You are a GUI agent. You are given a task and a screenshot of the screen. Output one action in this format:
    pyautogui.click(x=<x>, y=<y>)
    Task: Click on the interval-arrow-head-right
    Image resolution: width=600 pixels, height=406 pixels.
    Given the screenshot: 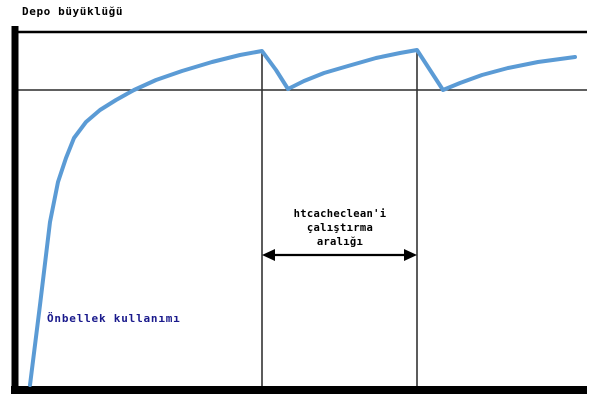 What is the action you would take?
    pyautogui.click(x=410, y=255)
    